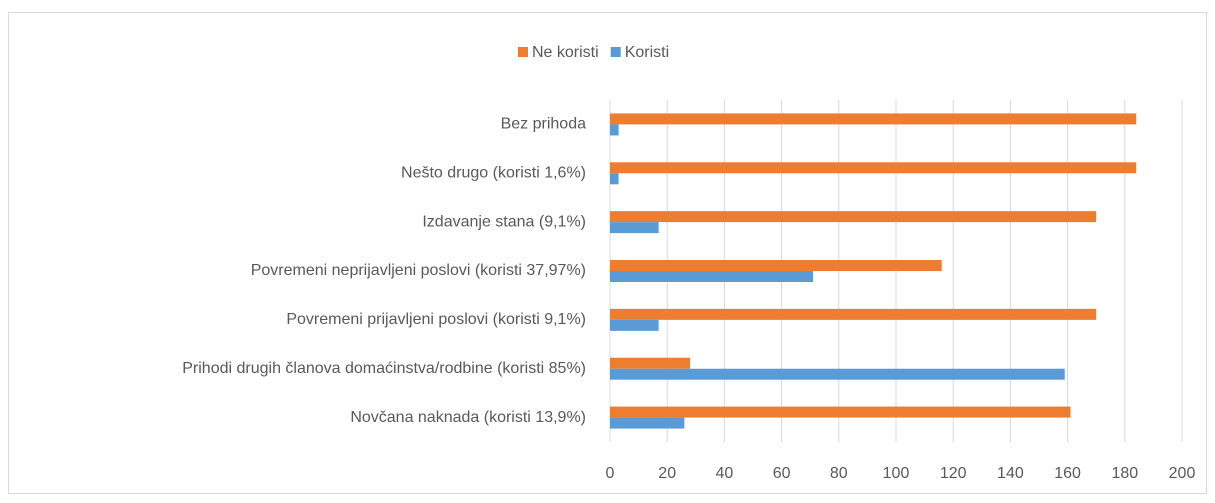 The image size is (1215, 503). What do you see at coordinates (953, 473) in the screenshot?
I see `x-tick-label: 120` at bounding box center [953, 473].